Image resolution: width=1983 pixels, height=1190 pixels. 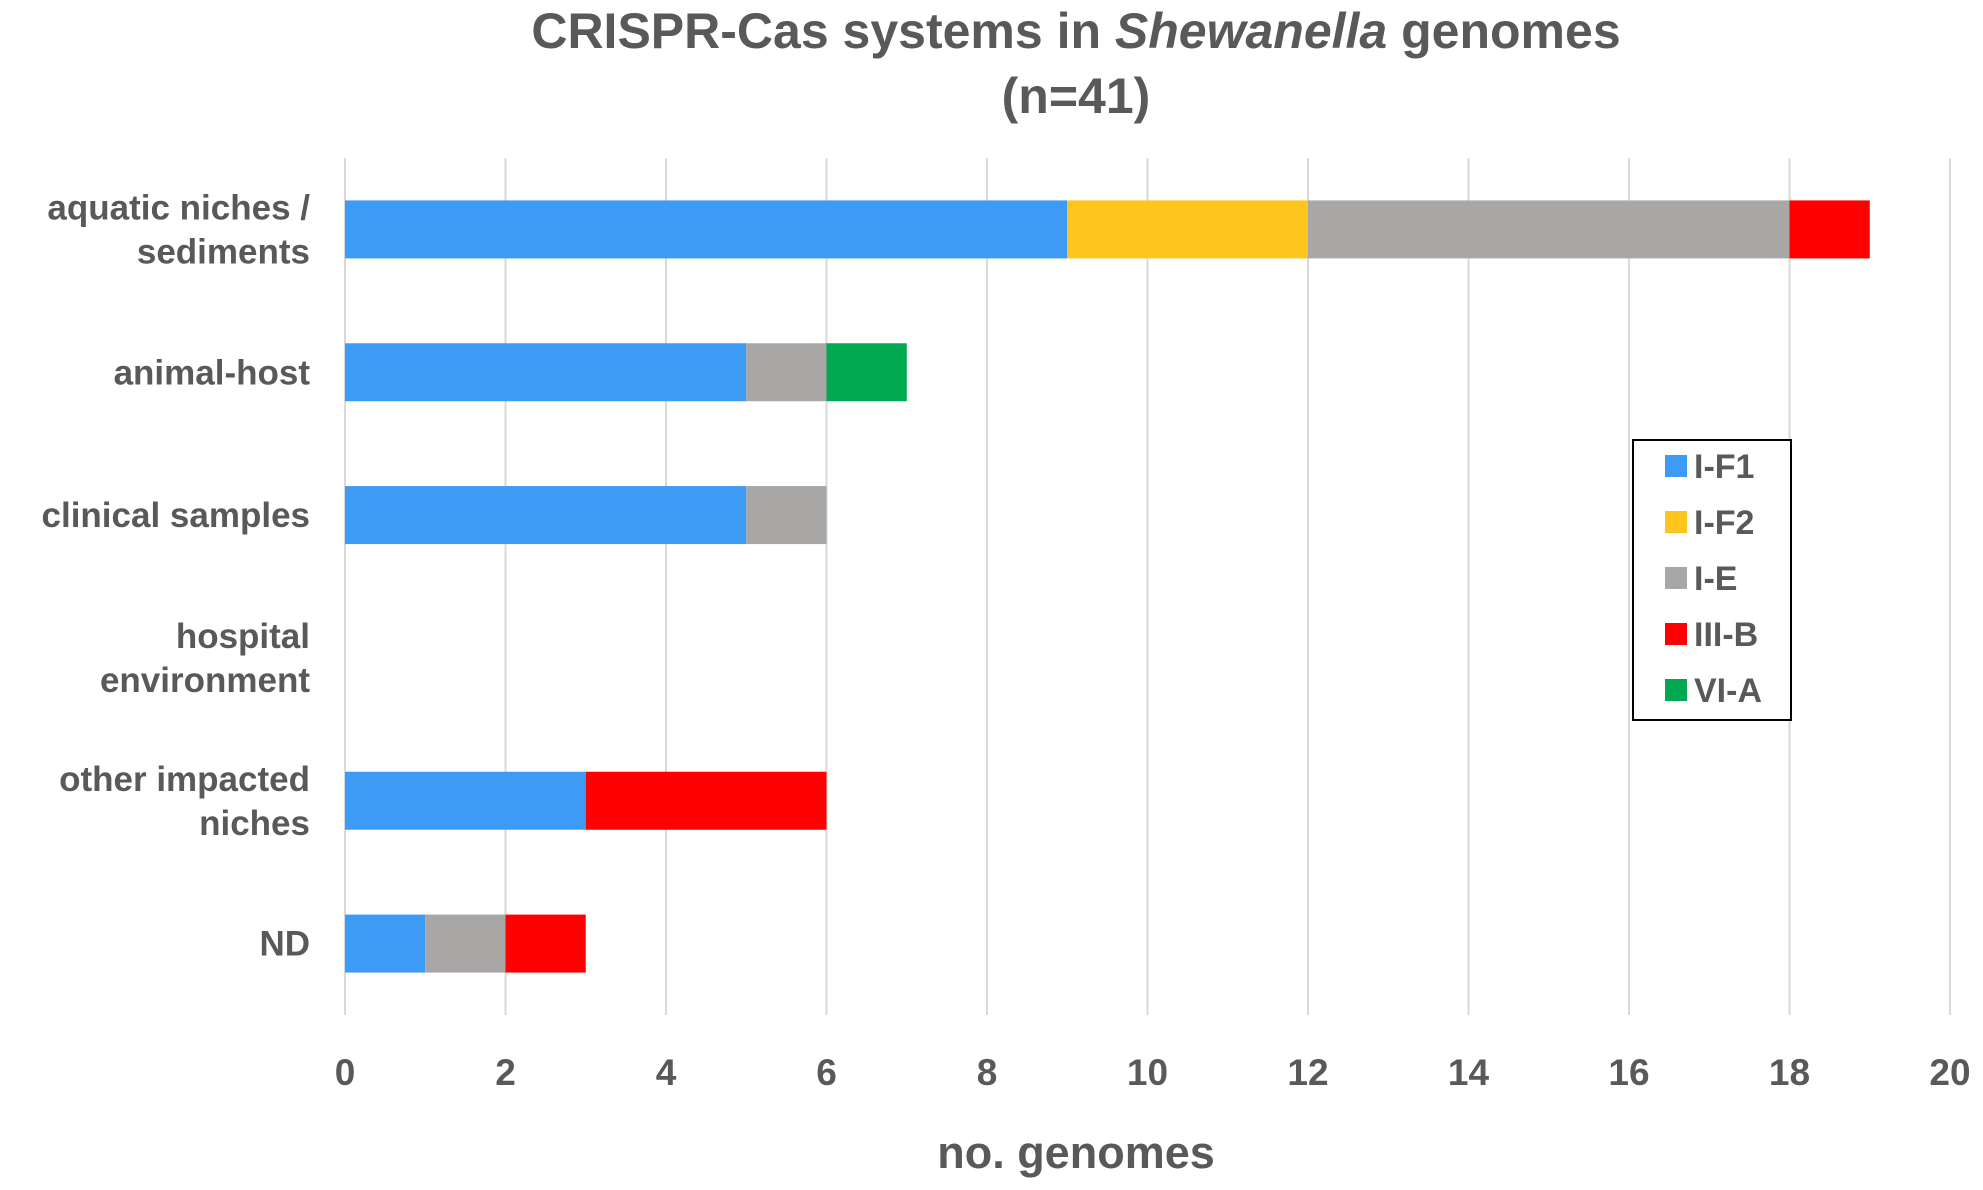 I want to click on legend-label-iii-b: III-B, so click(x=1726, y=635).